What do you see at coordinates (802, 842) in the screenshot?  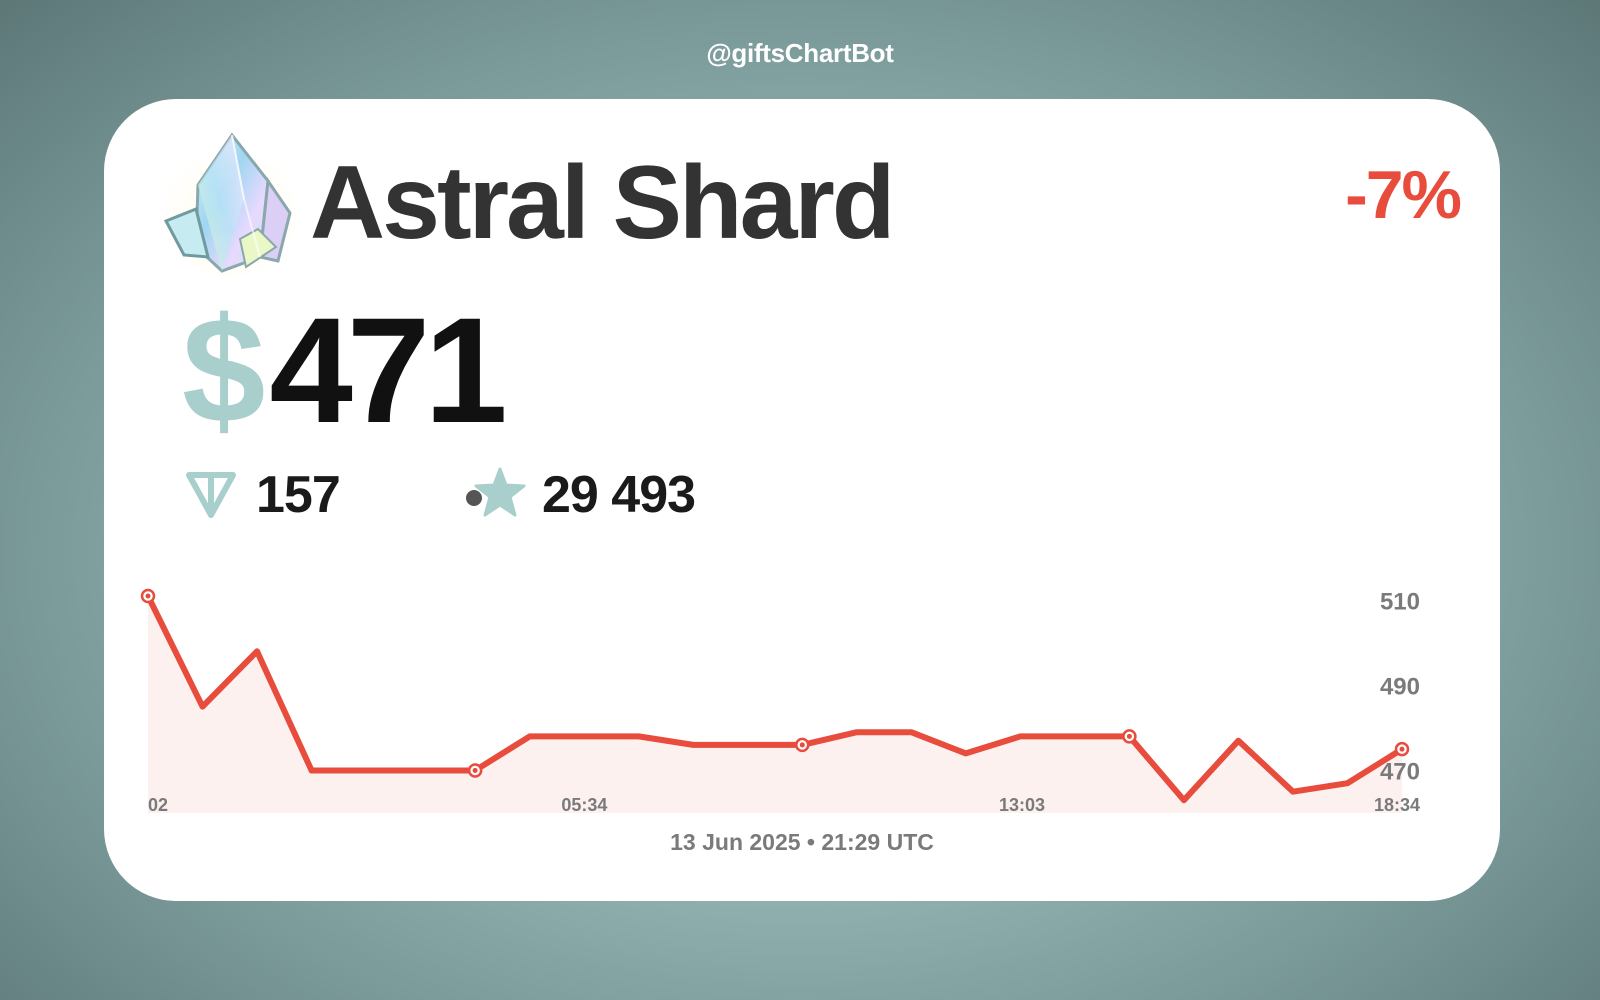 I see `timestamp: 13 Jun 2025 • 21:29 UTC` at bounding box center [802, 842].